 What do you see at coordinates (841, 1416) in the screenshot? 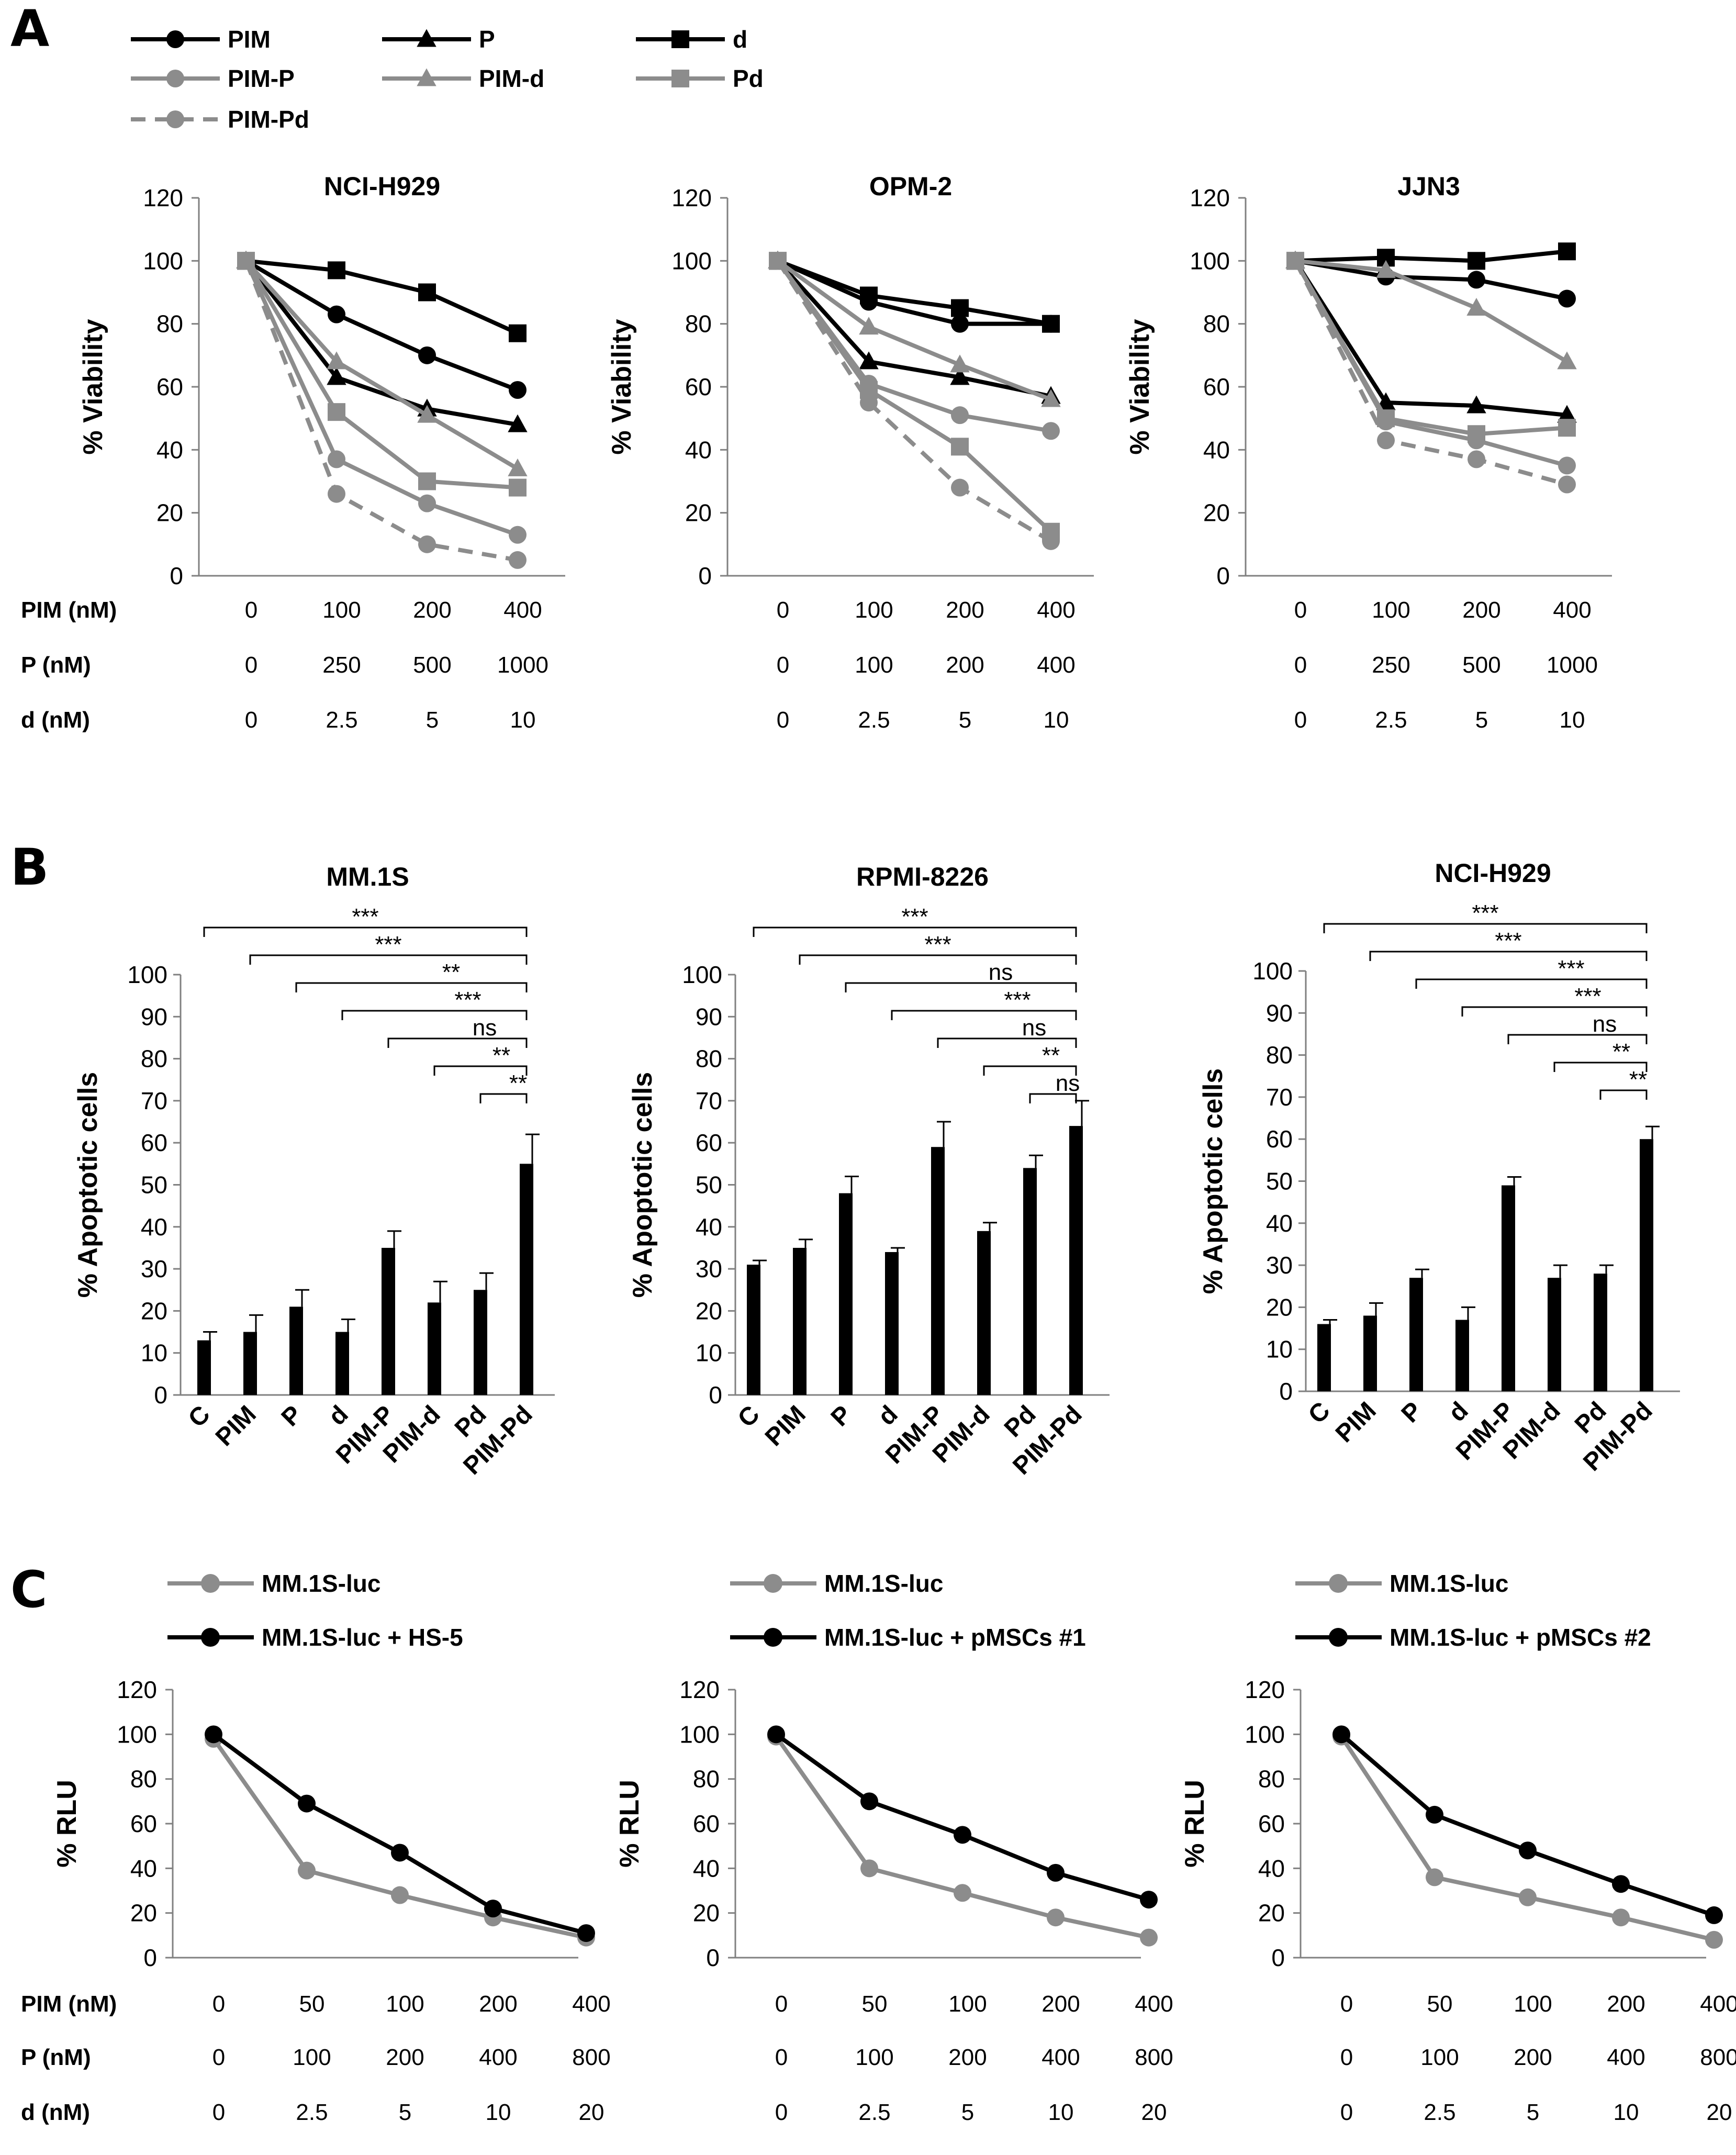
I see `x-category-label: P` at bounding box center [841, 1416].